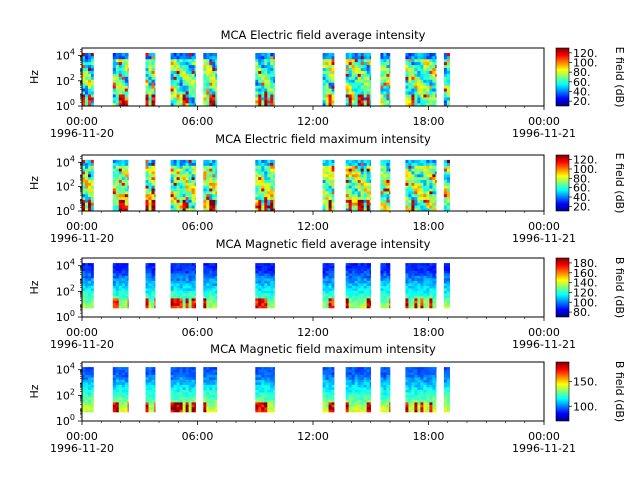  What do you see at coordinates (323, 35) in the screenshot?
I see `panel-title: MCA Electric field average intensity` at bounding box center [323, 35].